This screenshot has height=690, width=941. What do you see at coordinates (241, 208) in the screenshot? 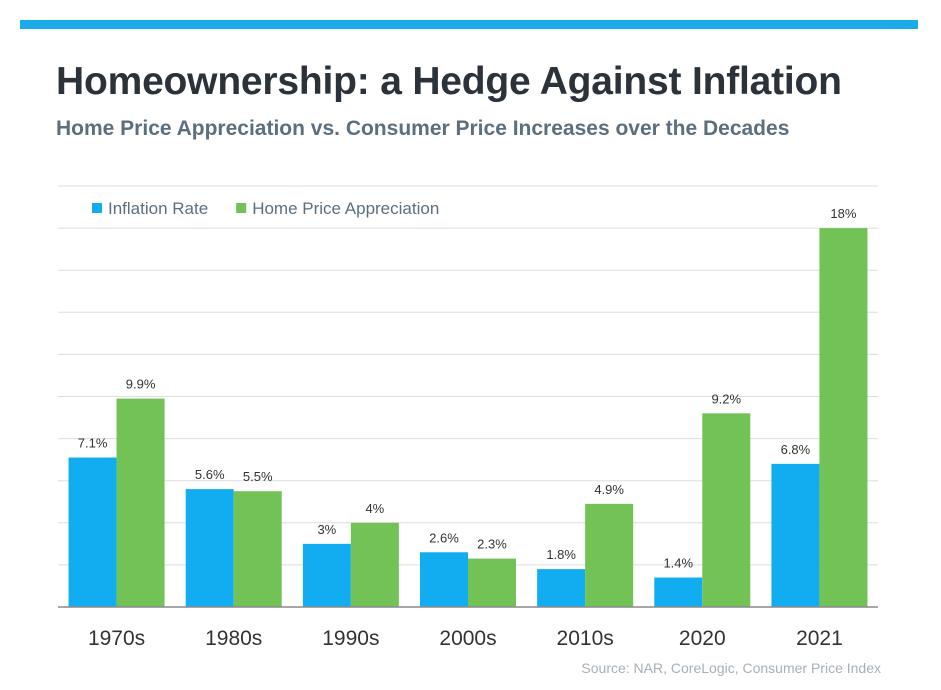
I see `legend-swatch-home-price` at bounding box center [241, 208].